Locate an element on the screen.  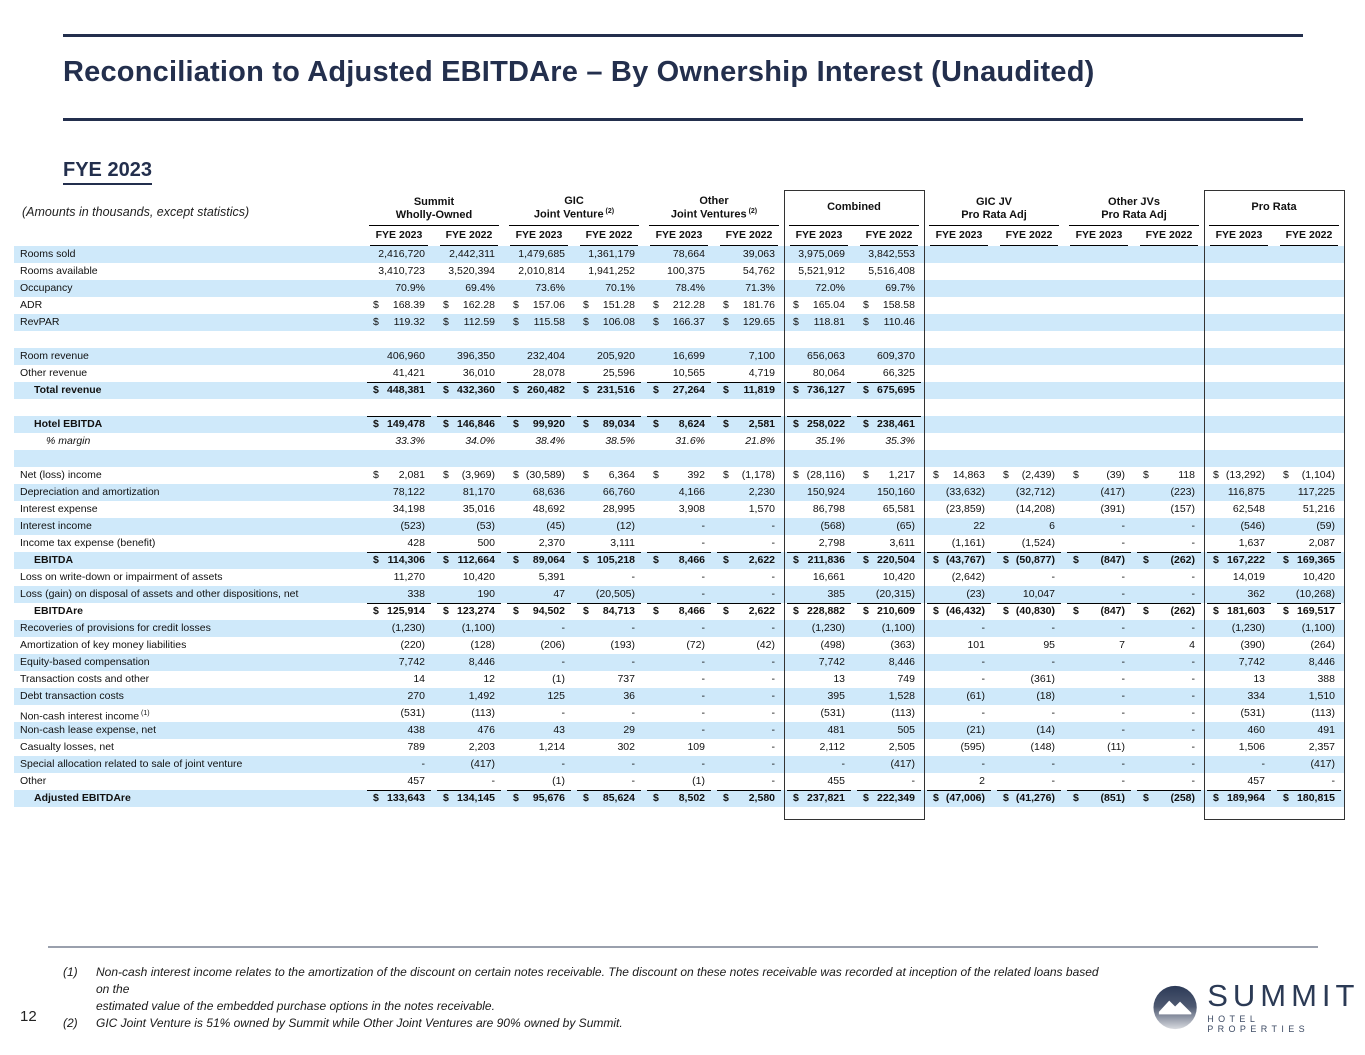
table-cell: (1) is located at coordinates (698, 781).